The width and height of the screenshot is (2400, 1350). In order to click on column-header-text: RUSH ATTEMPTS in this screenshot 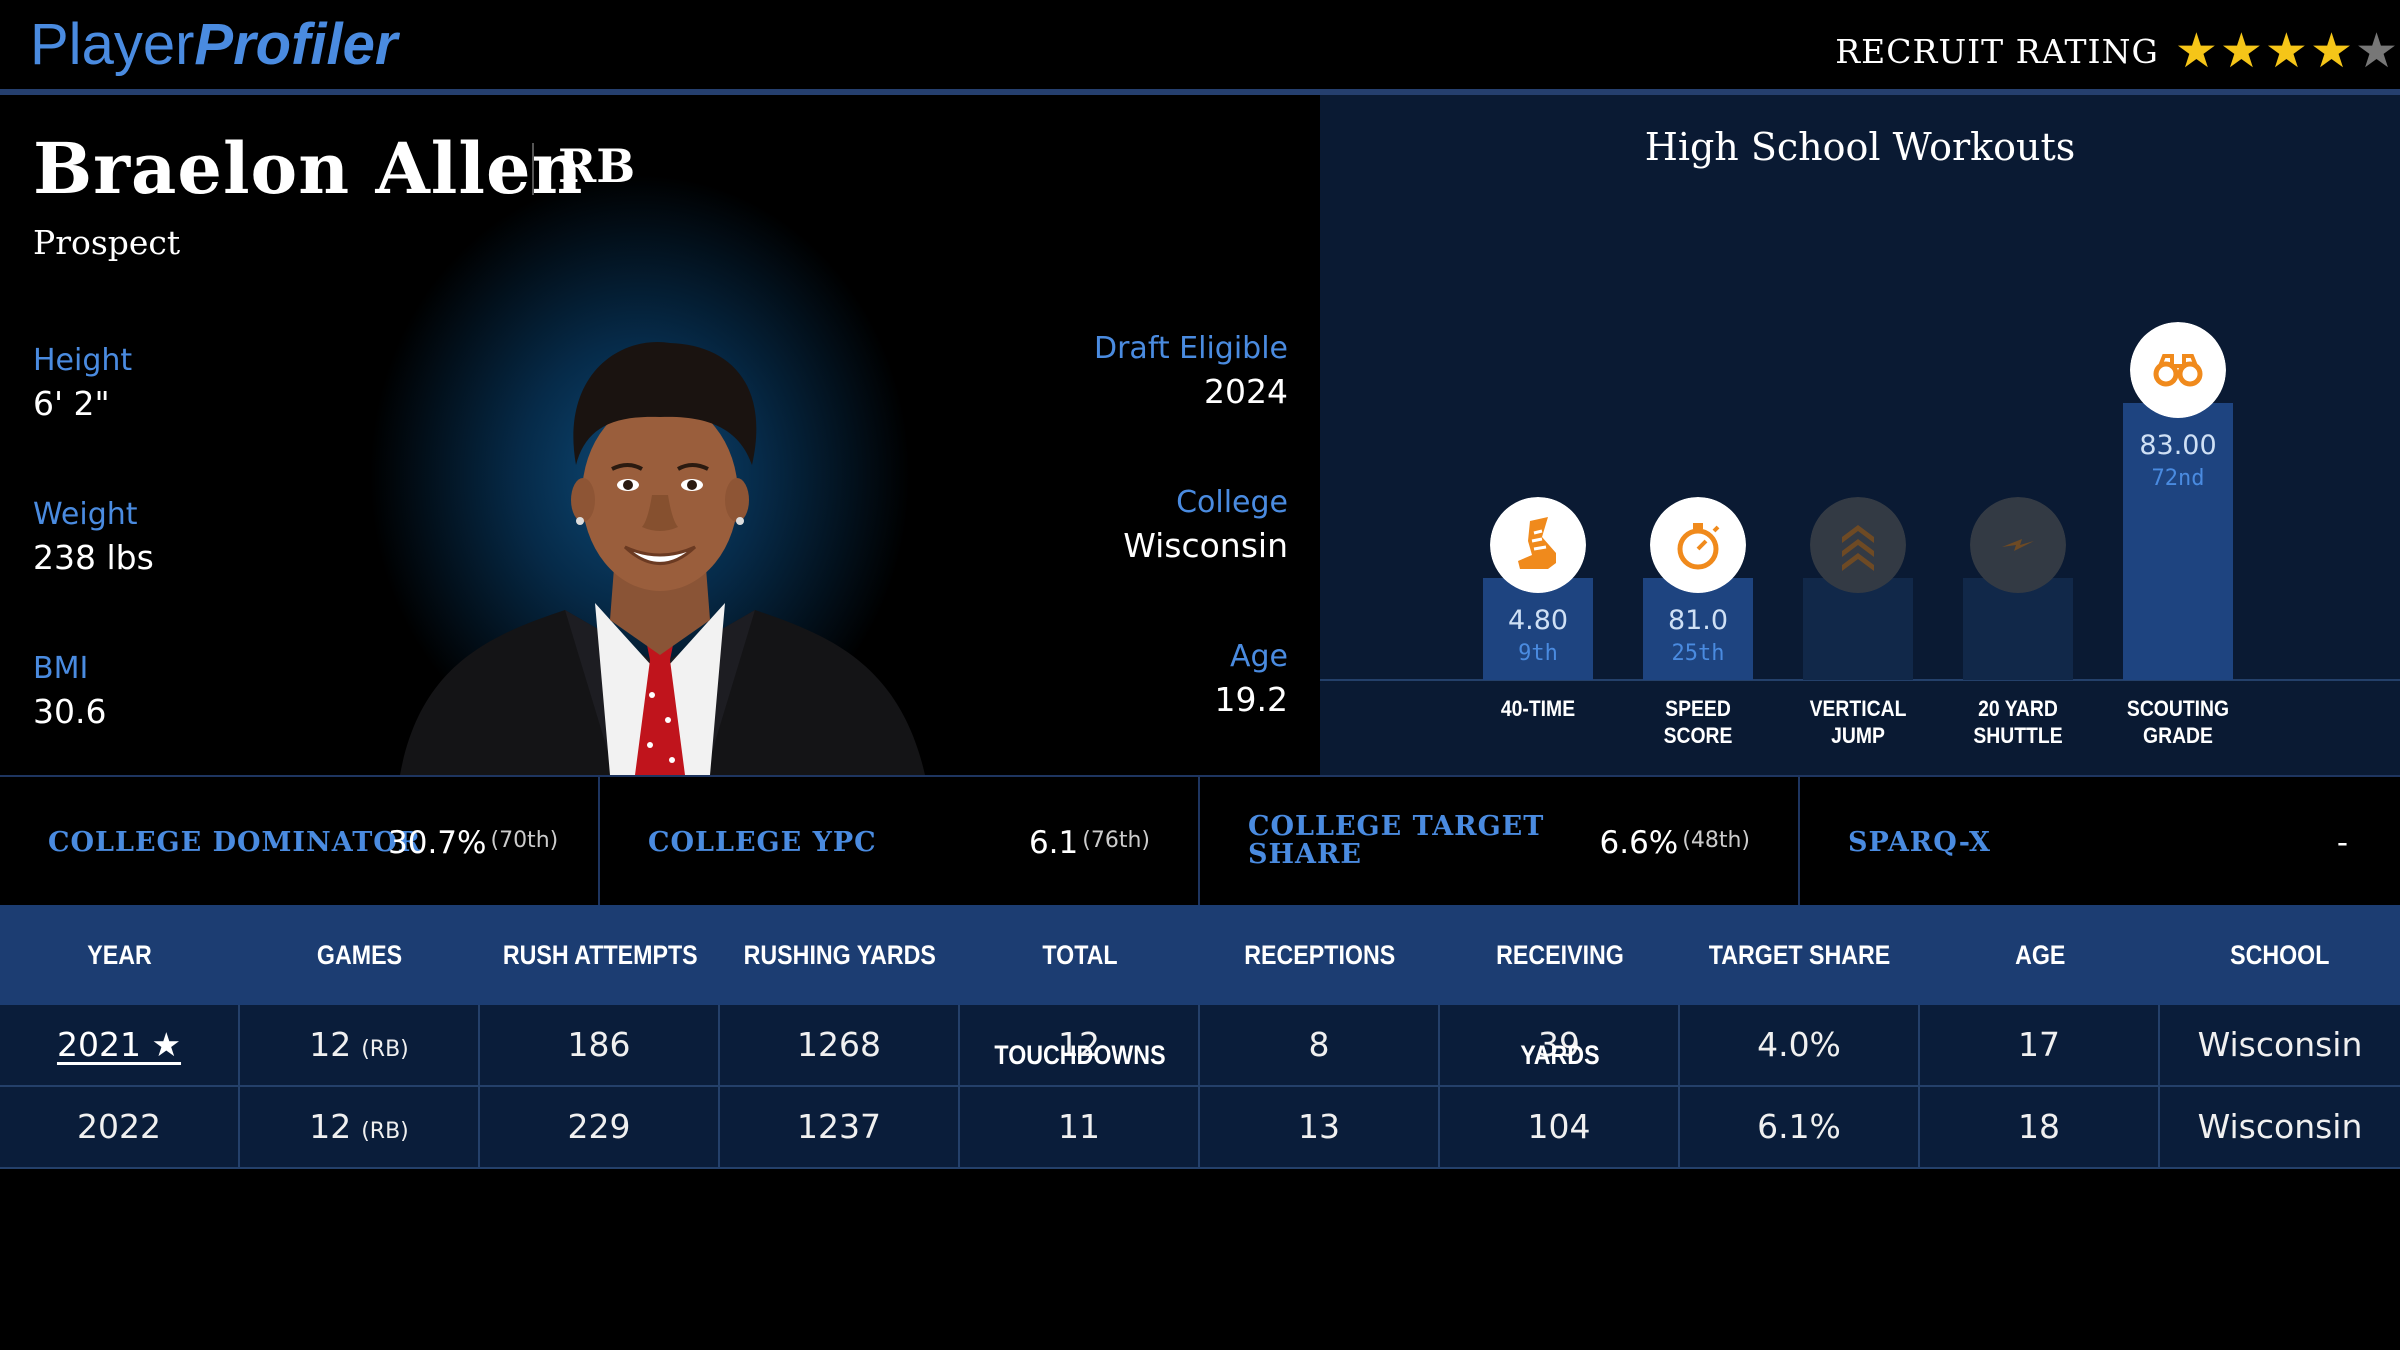, I will do `click(600, 955)`.